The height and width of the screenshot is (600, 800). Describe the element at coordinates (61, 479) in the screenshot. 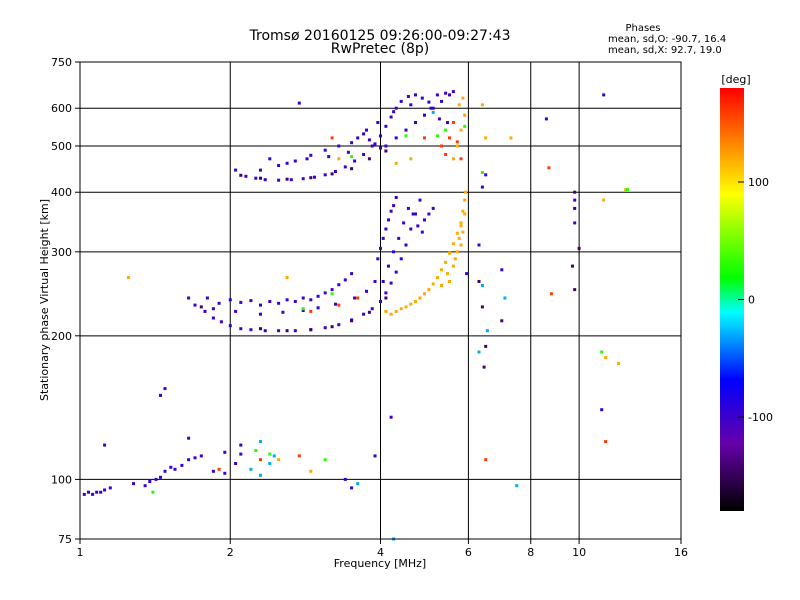

I see `y-tick-label: 100` at that location.